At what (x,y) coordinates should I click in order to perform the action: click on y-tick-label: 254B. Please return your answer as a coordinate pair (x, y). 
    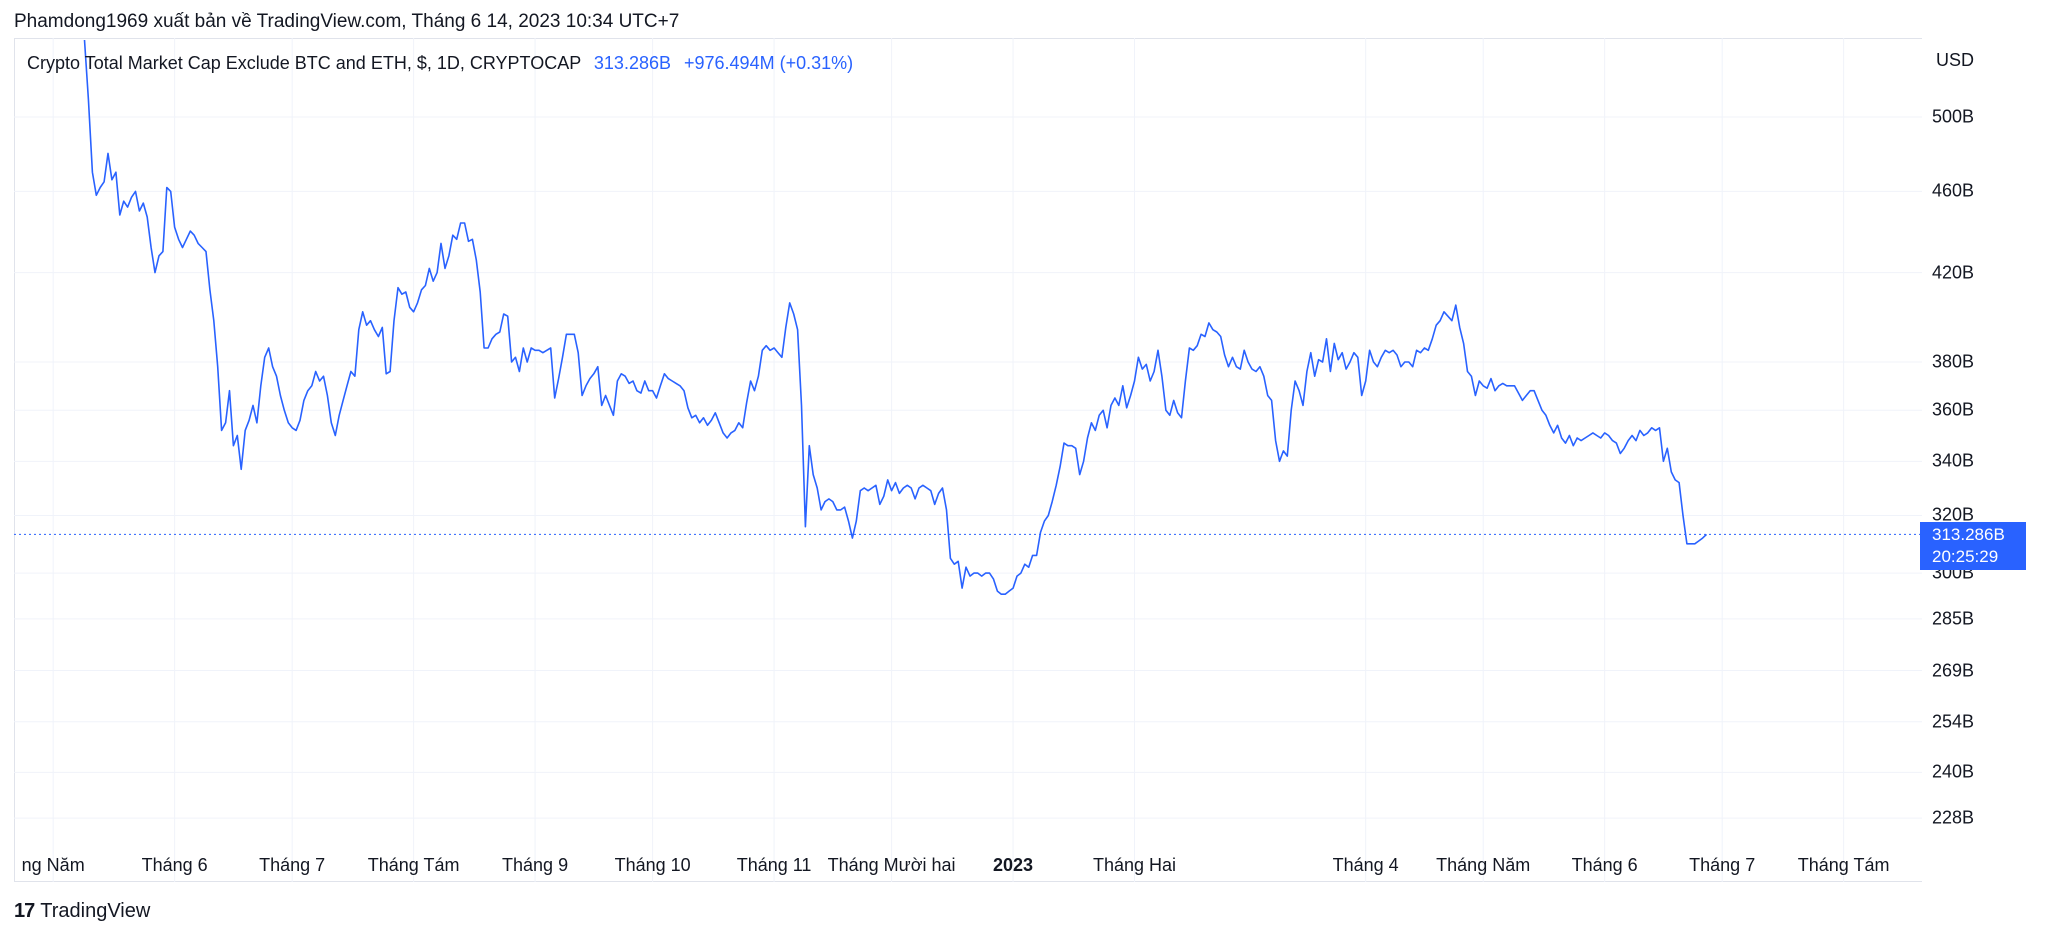
    Looking at the image, I should click on (1953, 721).